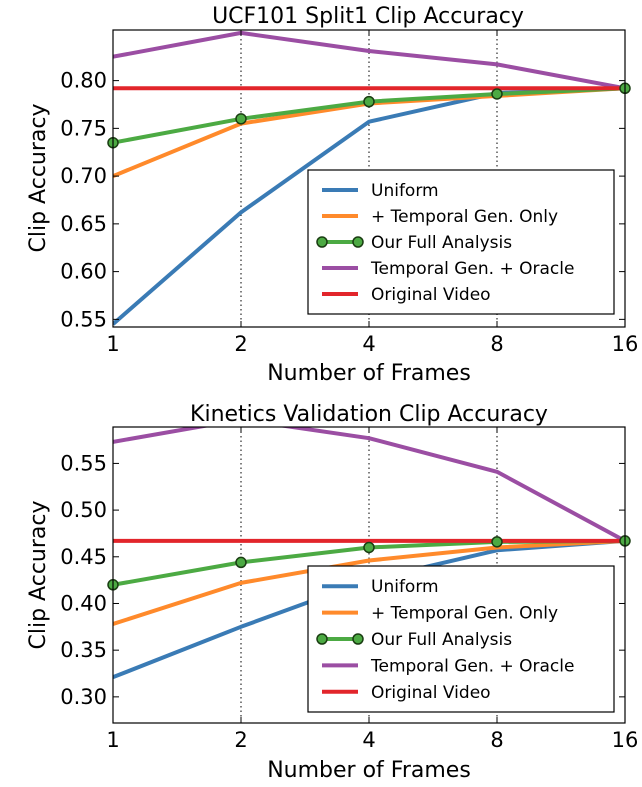 The image size is (642, 787). What do you see at coordinates (83, 650) in the screenshot?
I see `y-tick-label: 0.35` at bounding box center [83, 650].